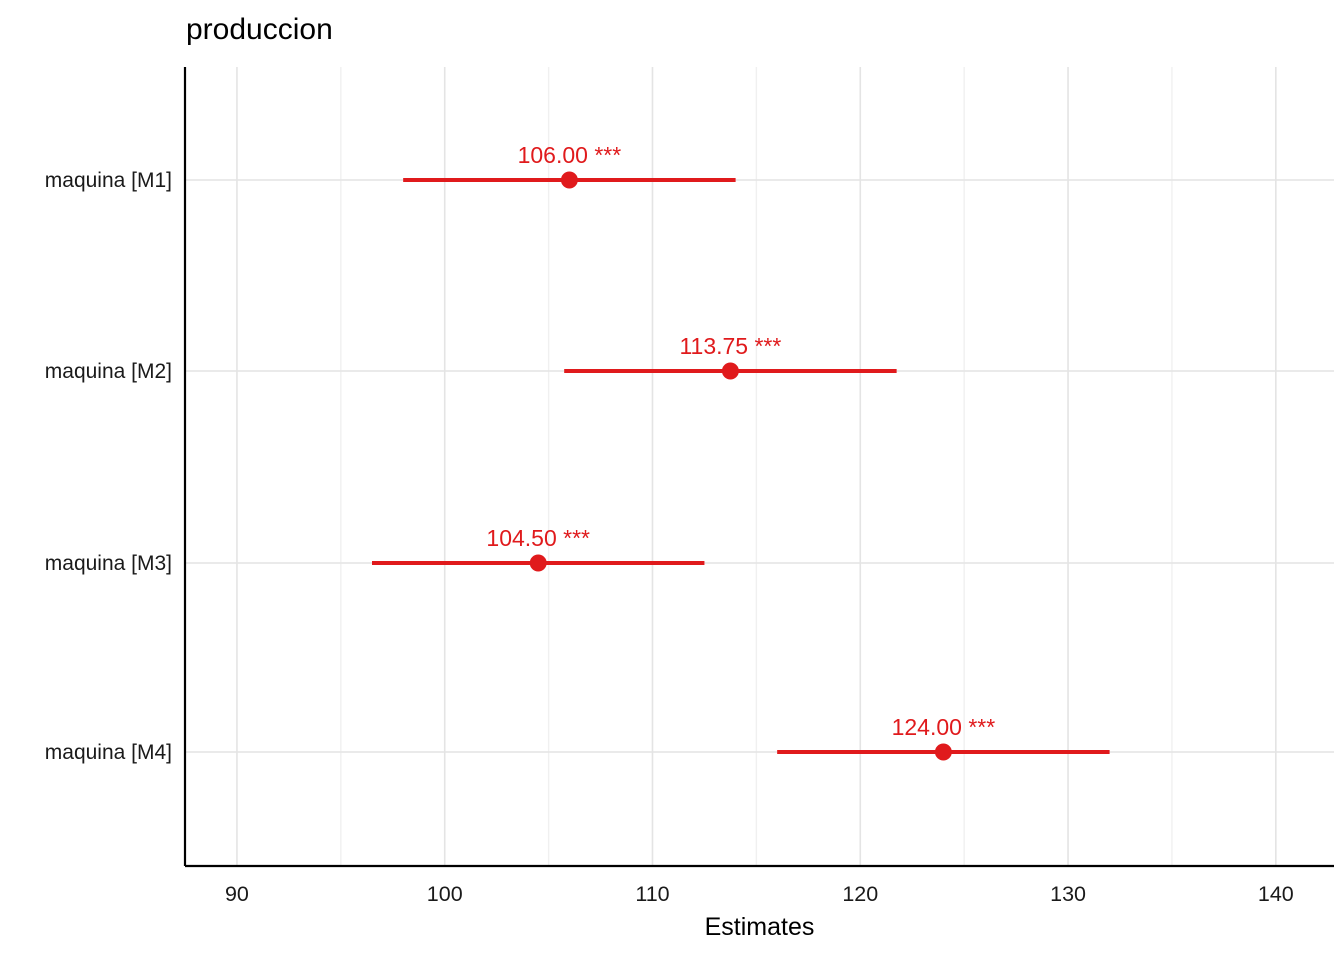 The width and height of the screenshot is (1344, 960). What do you see at coordinates (1068, 894) in the screenshot?
I see `x-tick-label: 130` at bounding box center [1068, 894].